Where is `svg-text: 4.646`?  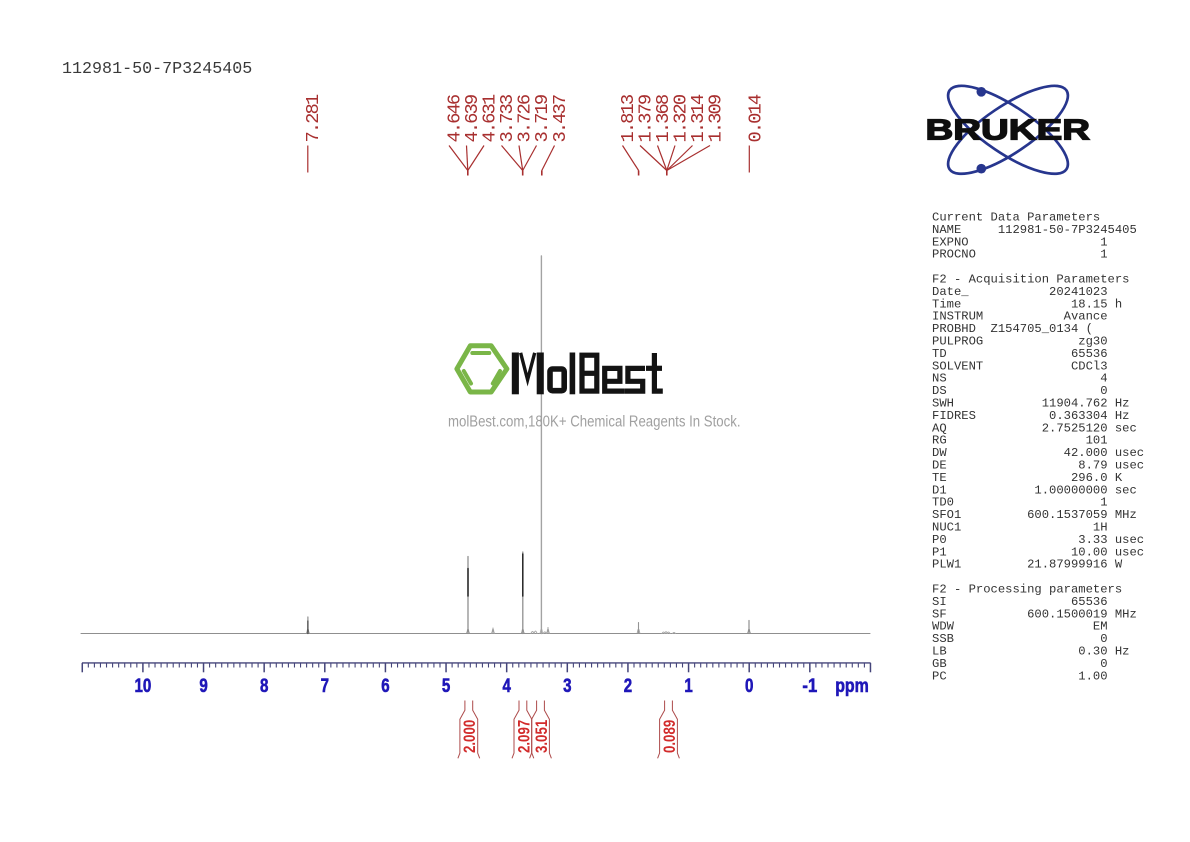
svg-text: 4.646 is located at coordinates (455, 118).